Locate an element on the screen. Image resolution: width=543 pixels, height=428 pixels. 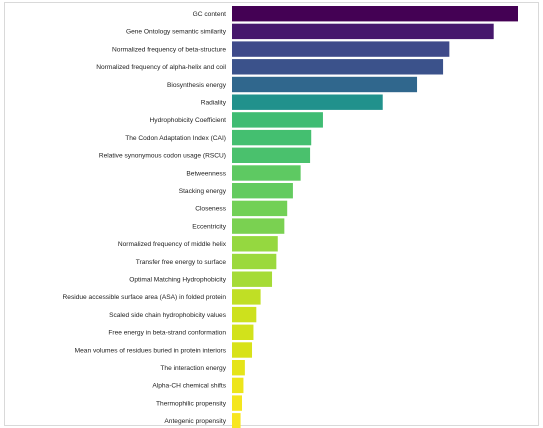
category-label-8: The Codon Adaptation Index (CAI) is located at coordinates (175, 138).